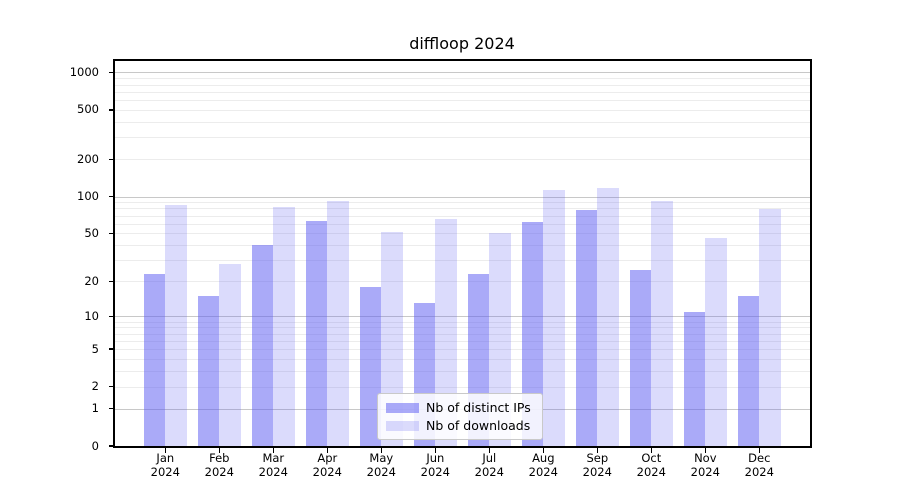  I want to click on x-tick-jan, so click(165, 450).